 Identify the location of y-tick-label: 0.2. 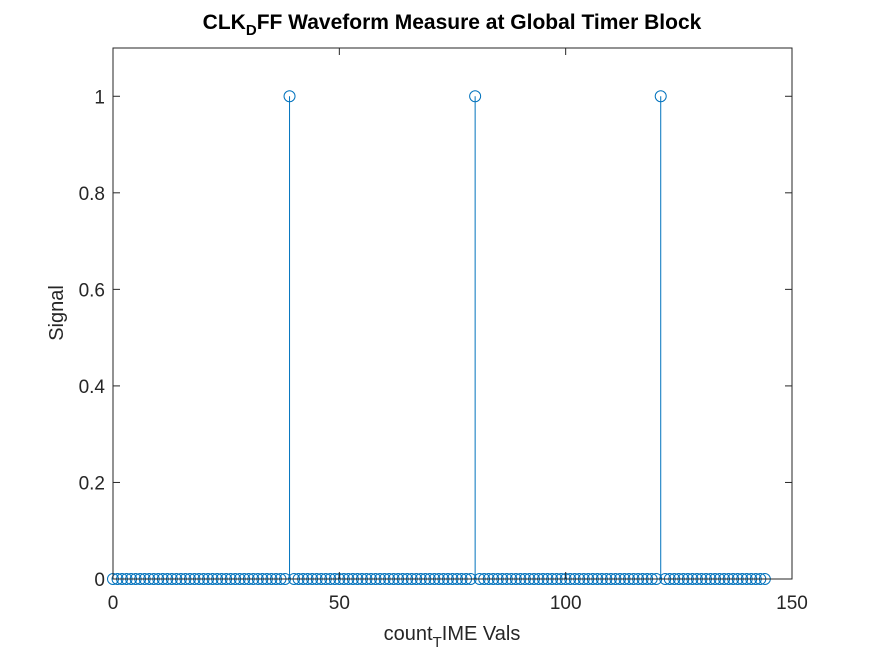
(92, 483).